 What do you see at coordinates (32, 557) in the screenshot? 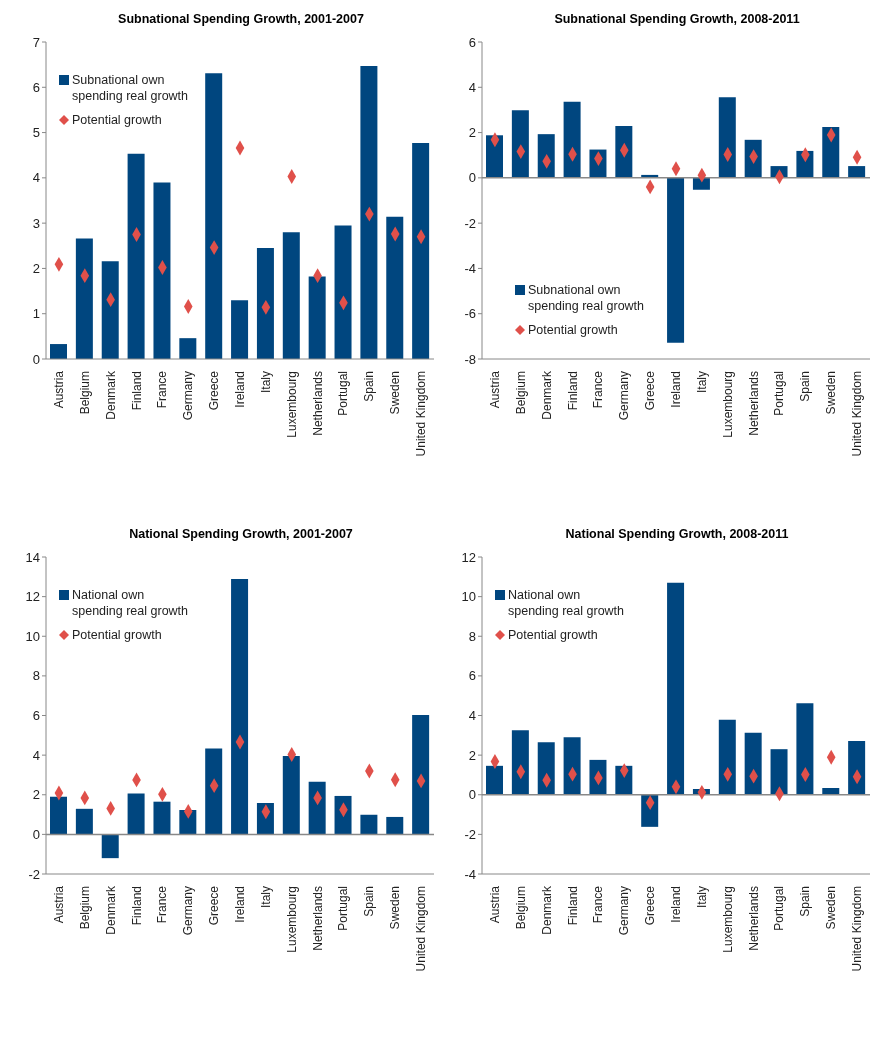
I see `y-tick-label: 14` at bounding box center [32, 557].